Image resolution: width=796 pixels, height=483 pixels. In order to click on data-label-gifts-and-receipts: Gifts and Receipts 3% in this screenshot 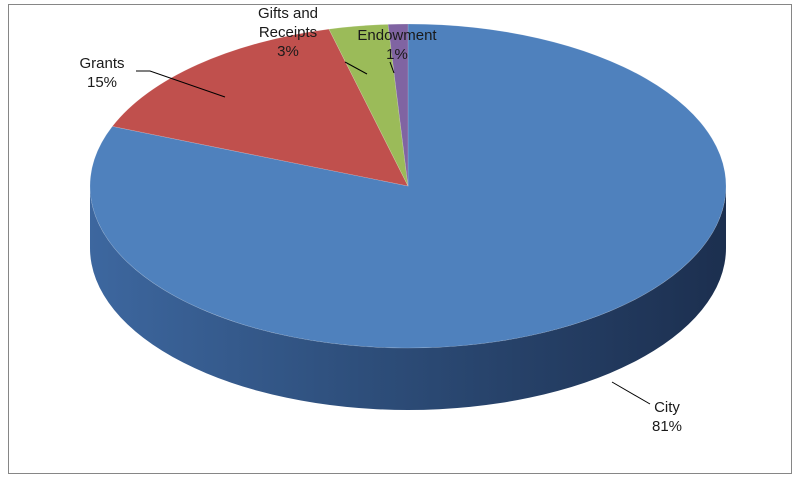, I will do `click(288, 32)`.